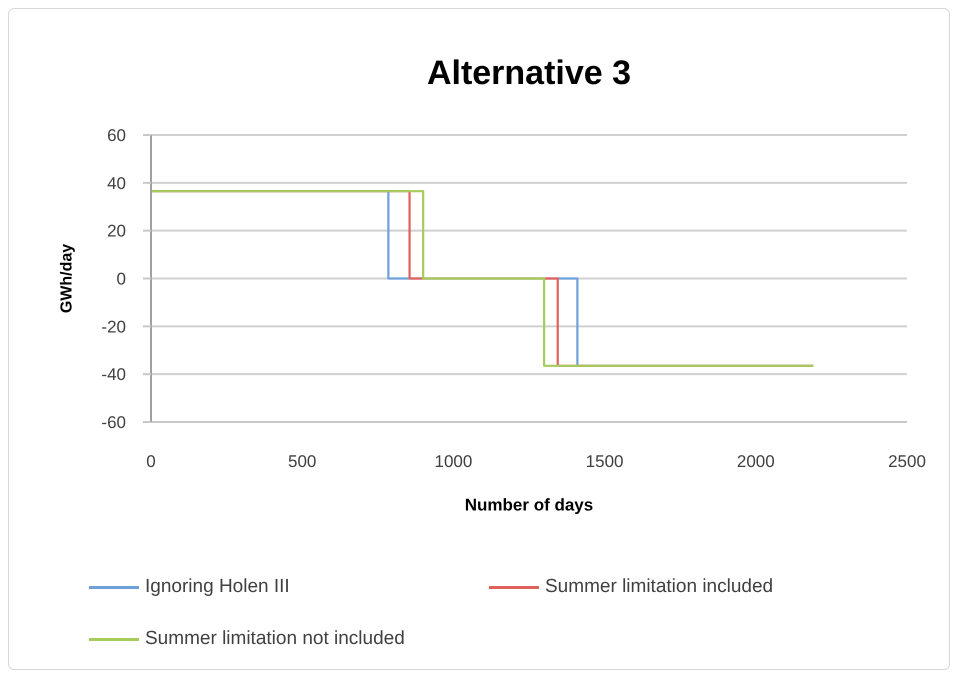 The height and width of the screenshot is (673, 957). Describe the element at coordinates (275, 639) in the screenshot. I see `legend-label: Summer limitation not included` at that location.